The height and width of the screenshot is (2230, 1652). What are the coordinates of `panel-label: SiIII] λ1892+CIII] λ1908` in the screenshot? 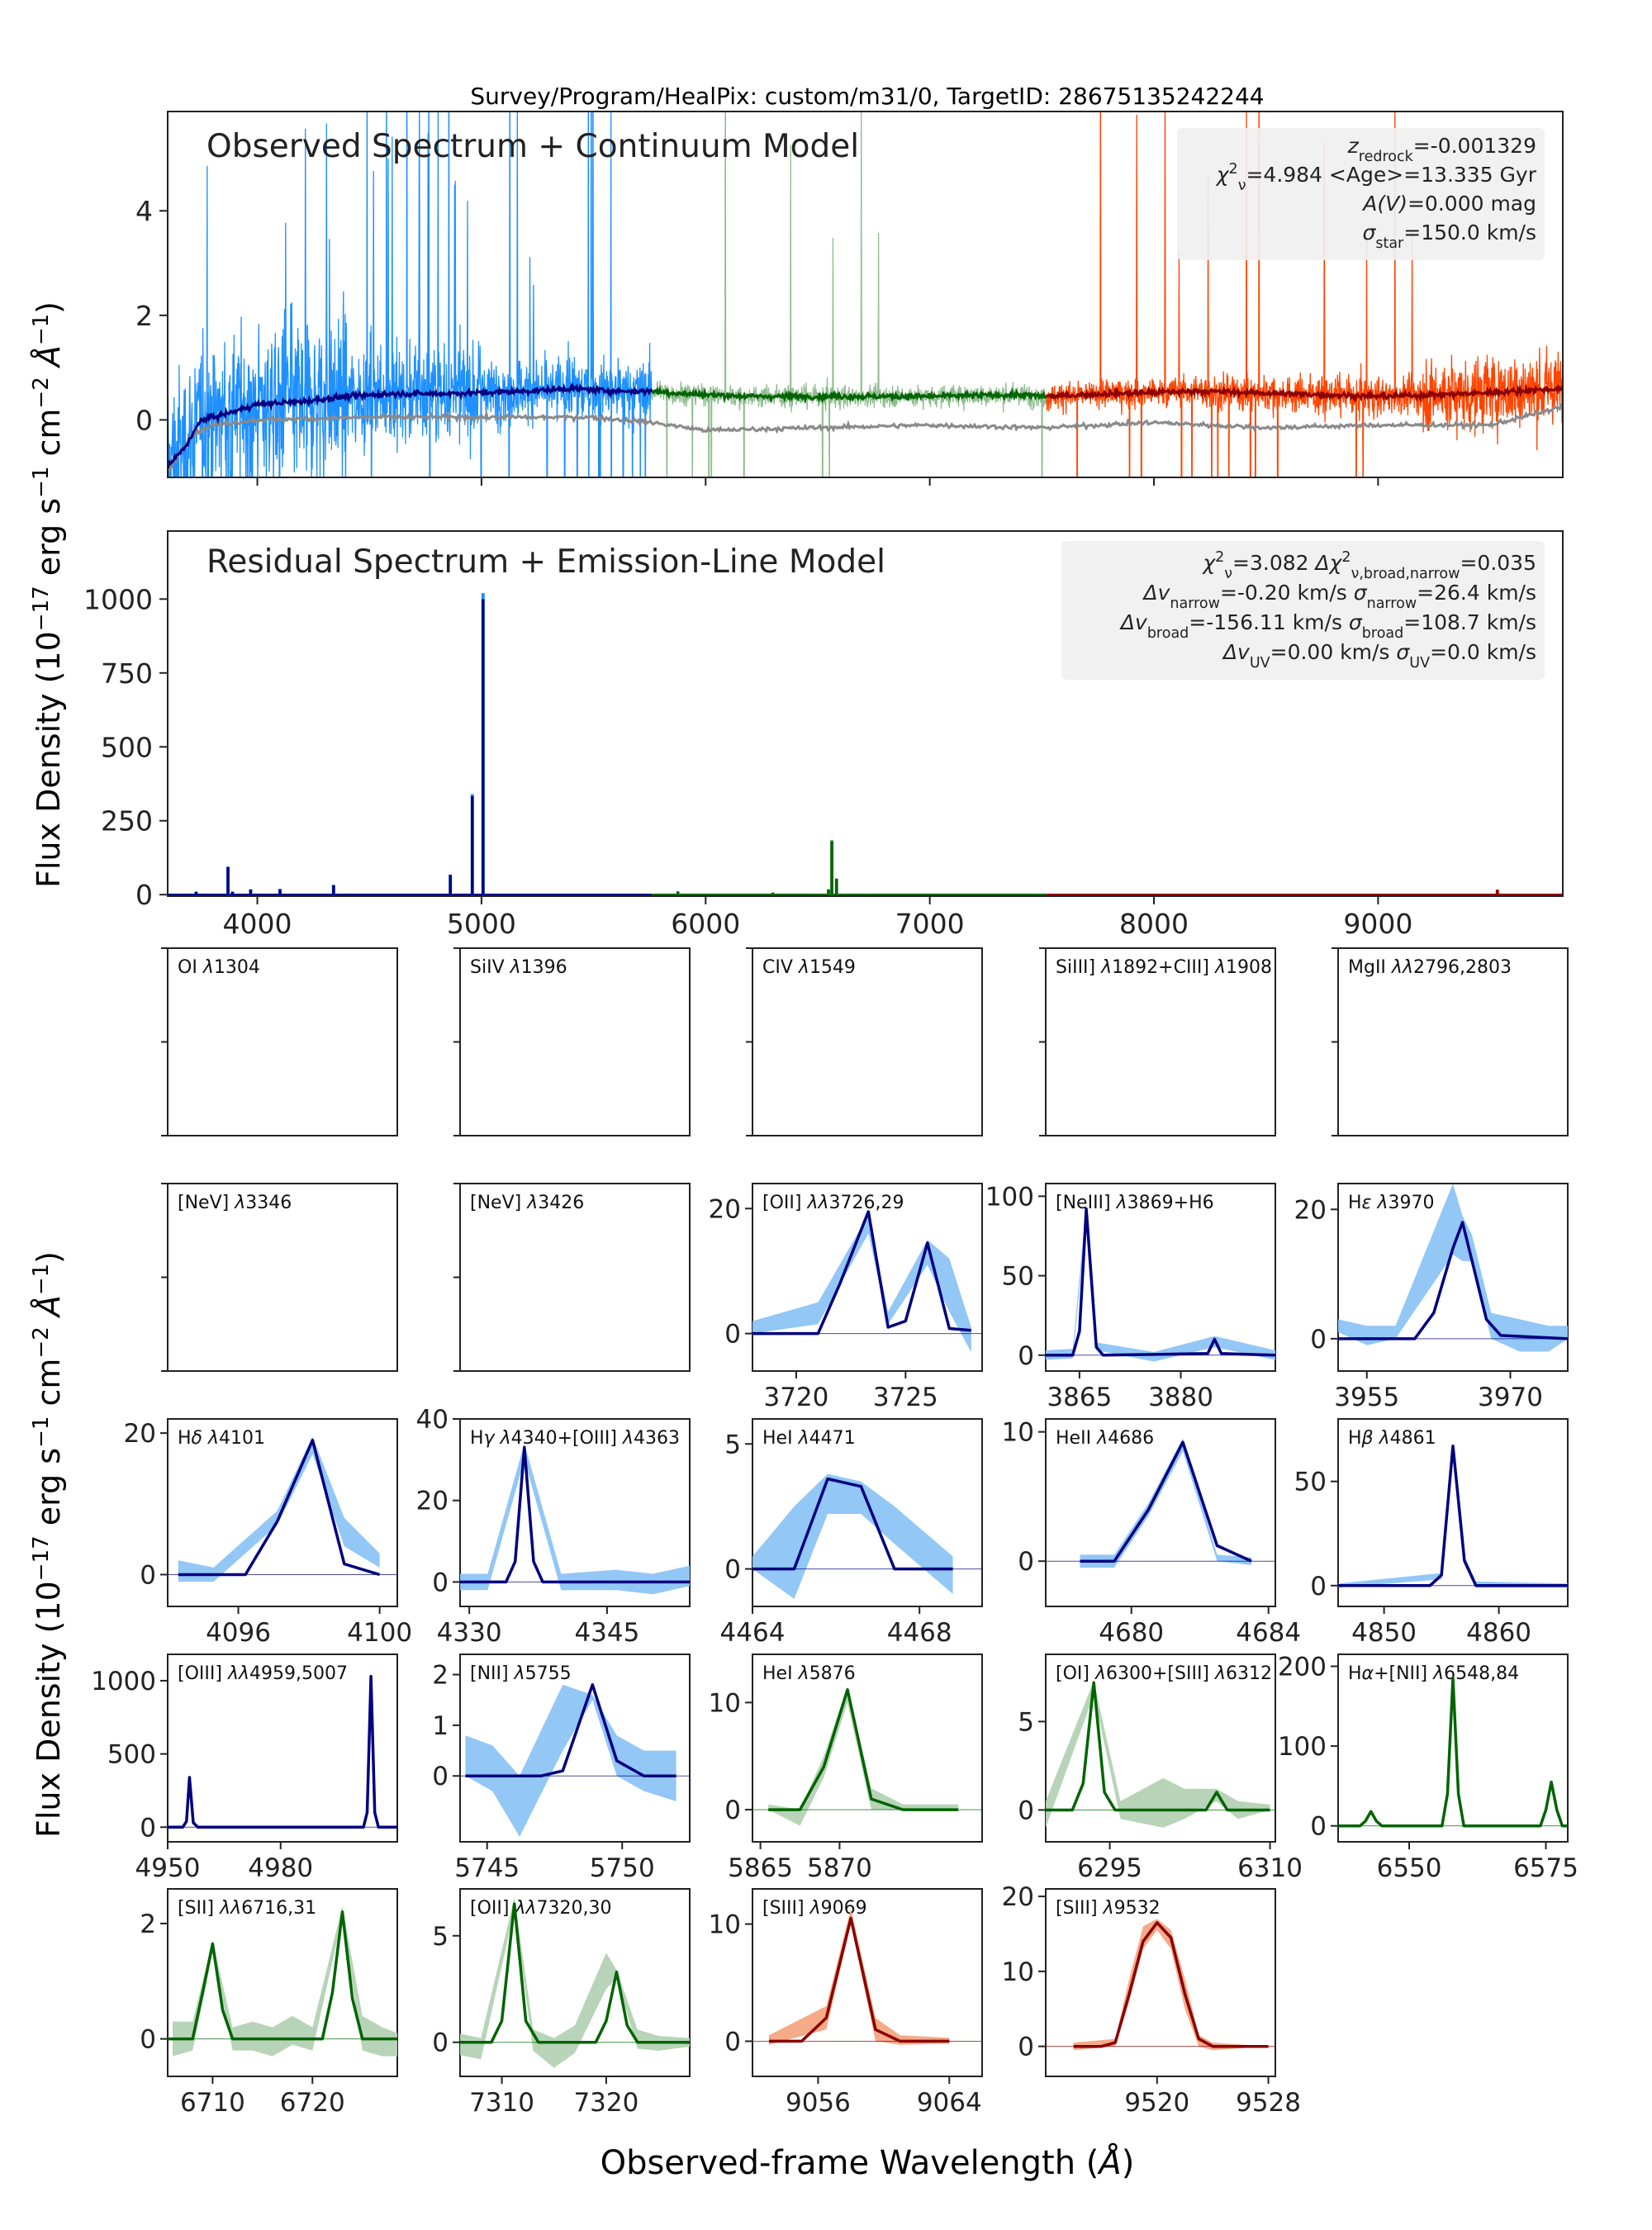 It's located at (1164, 967).